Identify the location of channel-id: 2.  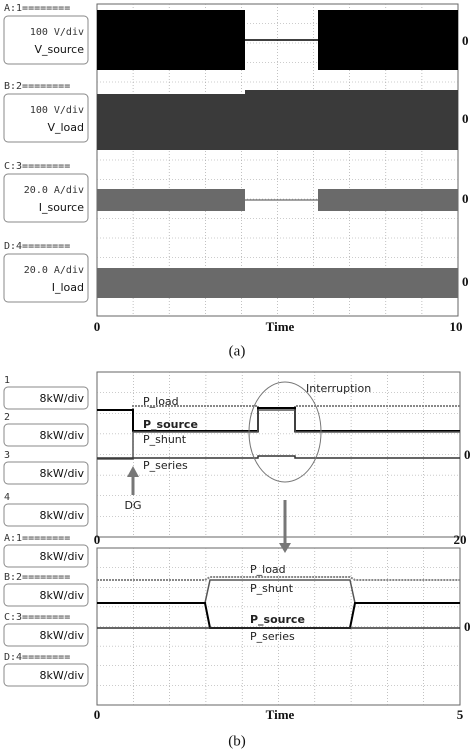
(7, 417).